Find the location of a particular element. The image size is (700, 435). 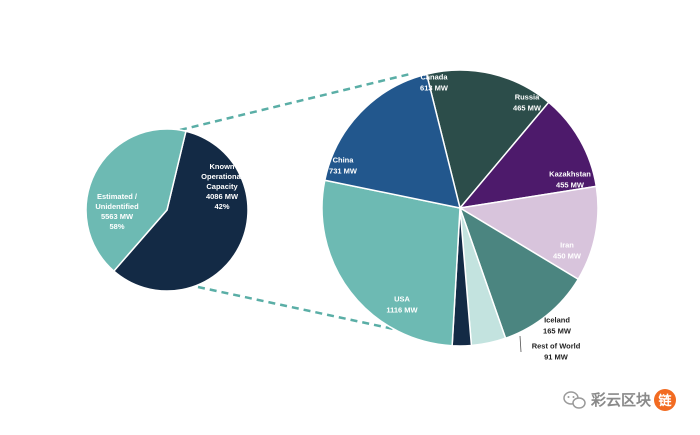

pie-slice-kazakhstan is located at coordinates (528, 233).